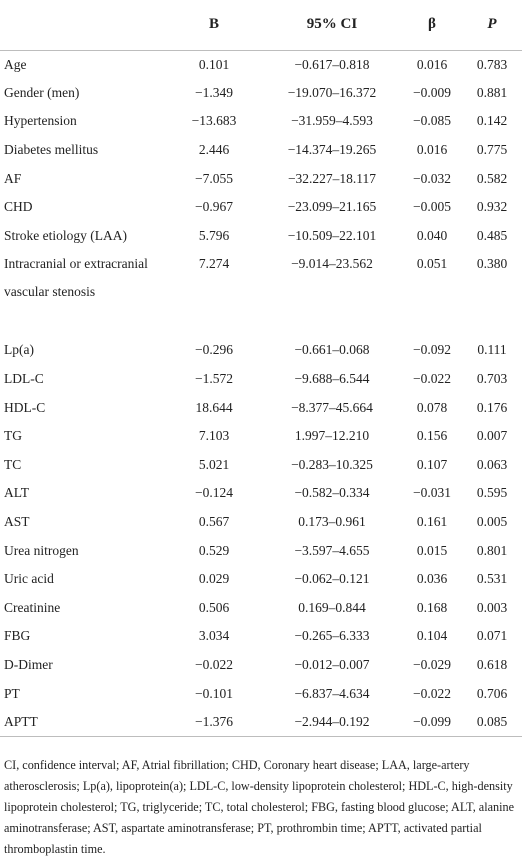 The width and height of the screenshot is (522, 860). What do you see at coordinates (332, 664) in the screenshot?
I see `cell-ci: −0.012–0.007` at bounding box center [332, 664].